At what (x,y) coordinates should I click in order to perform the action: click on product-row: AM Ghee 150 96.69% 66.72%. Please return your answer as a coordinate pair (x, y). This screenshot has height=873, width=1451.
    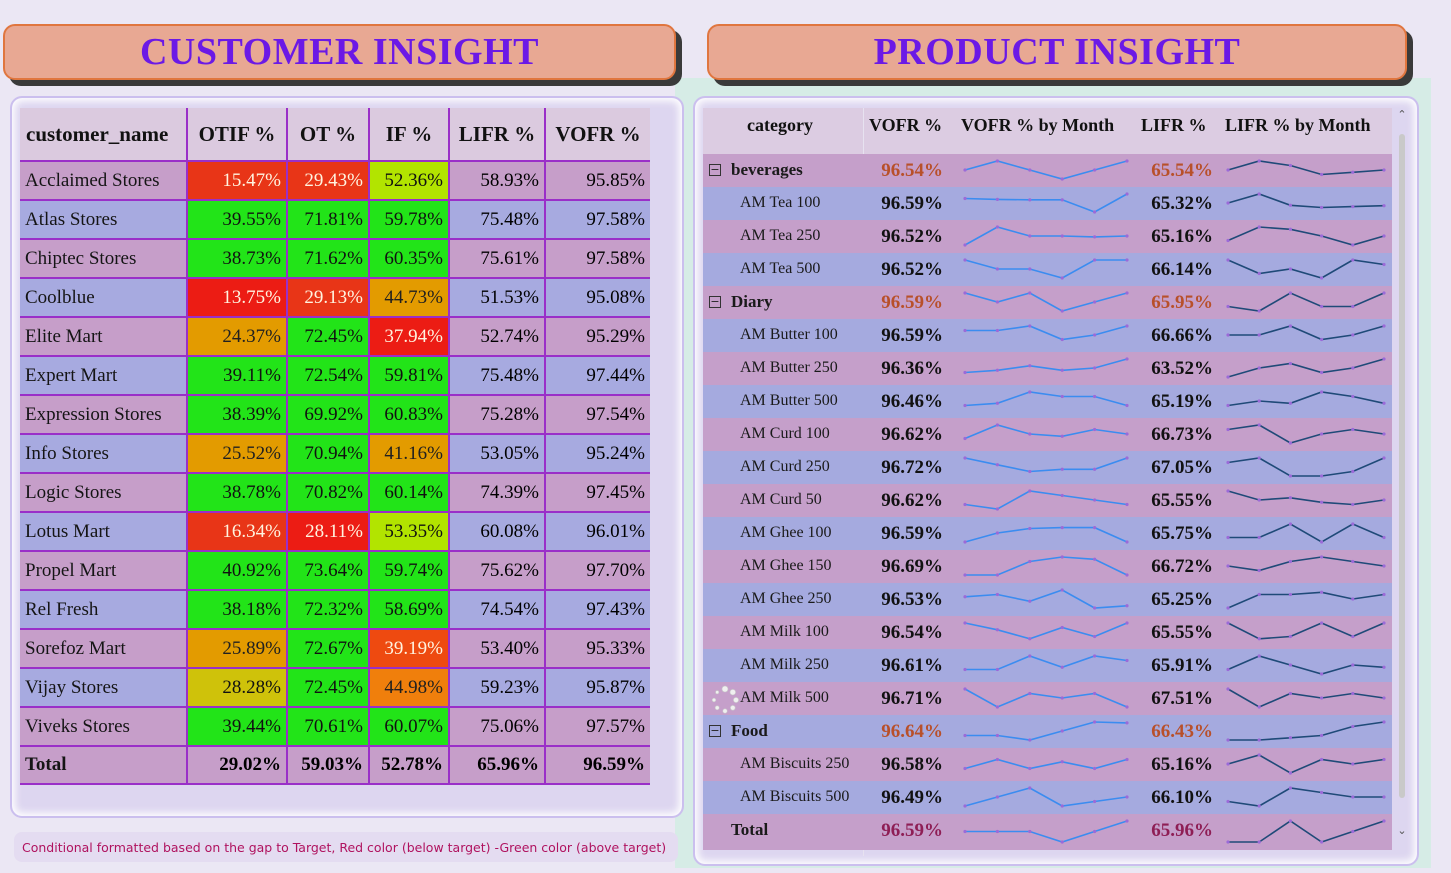
    Looking at the image, I should click on (1047, 566).